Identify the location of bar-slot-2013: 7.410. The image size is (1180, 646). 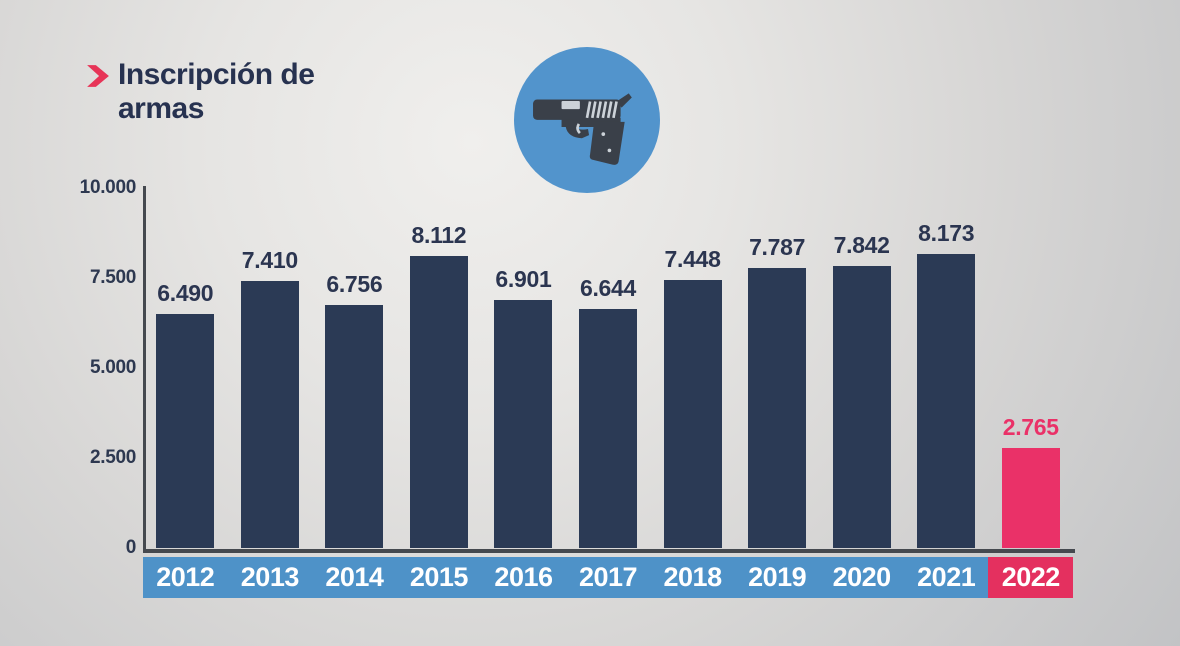
(270, 397).